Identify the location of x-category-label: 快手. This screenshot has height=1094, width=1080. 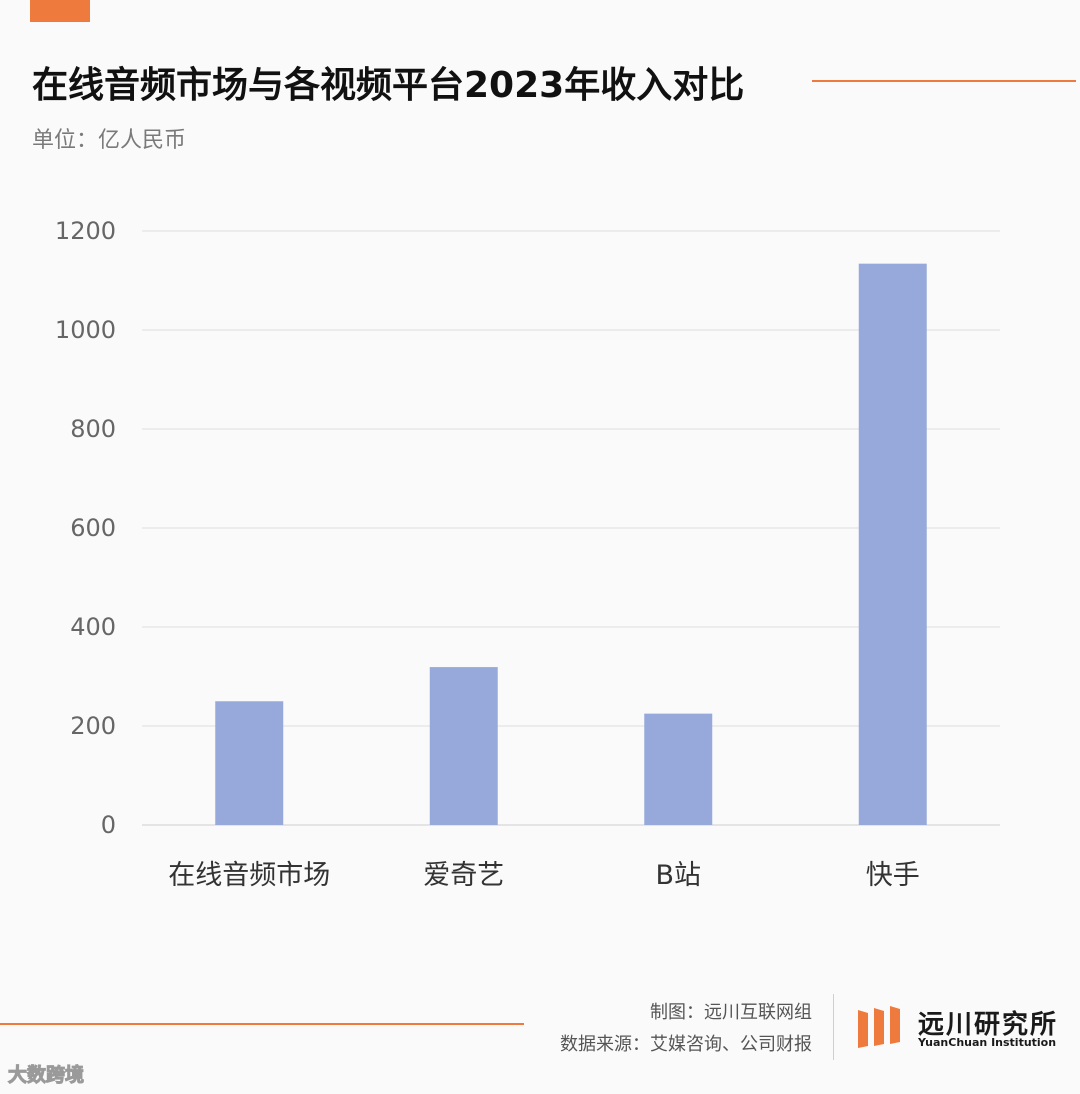
(893, 875).